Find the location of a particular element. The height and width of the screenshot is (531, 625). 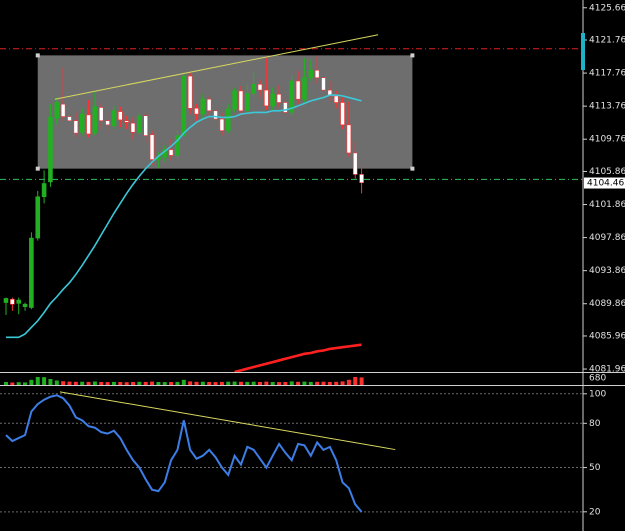

y-tick-label: 4109.76 is located at coordinates (607, 140).